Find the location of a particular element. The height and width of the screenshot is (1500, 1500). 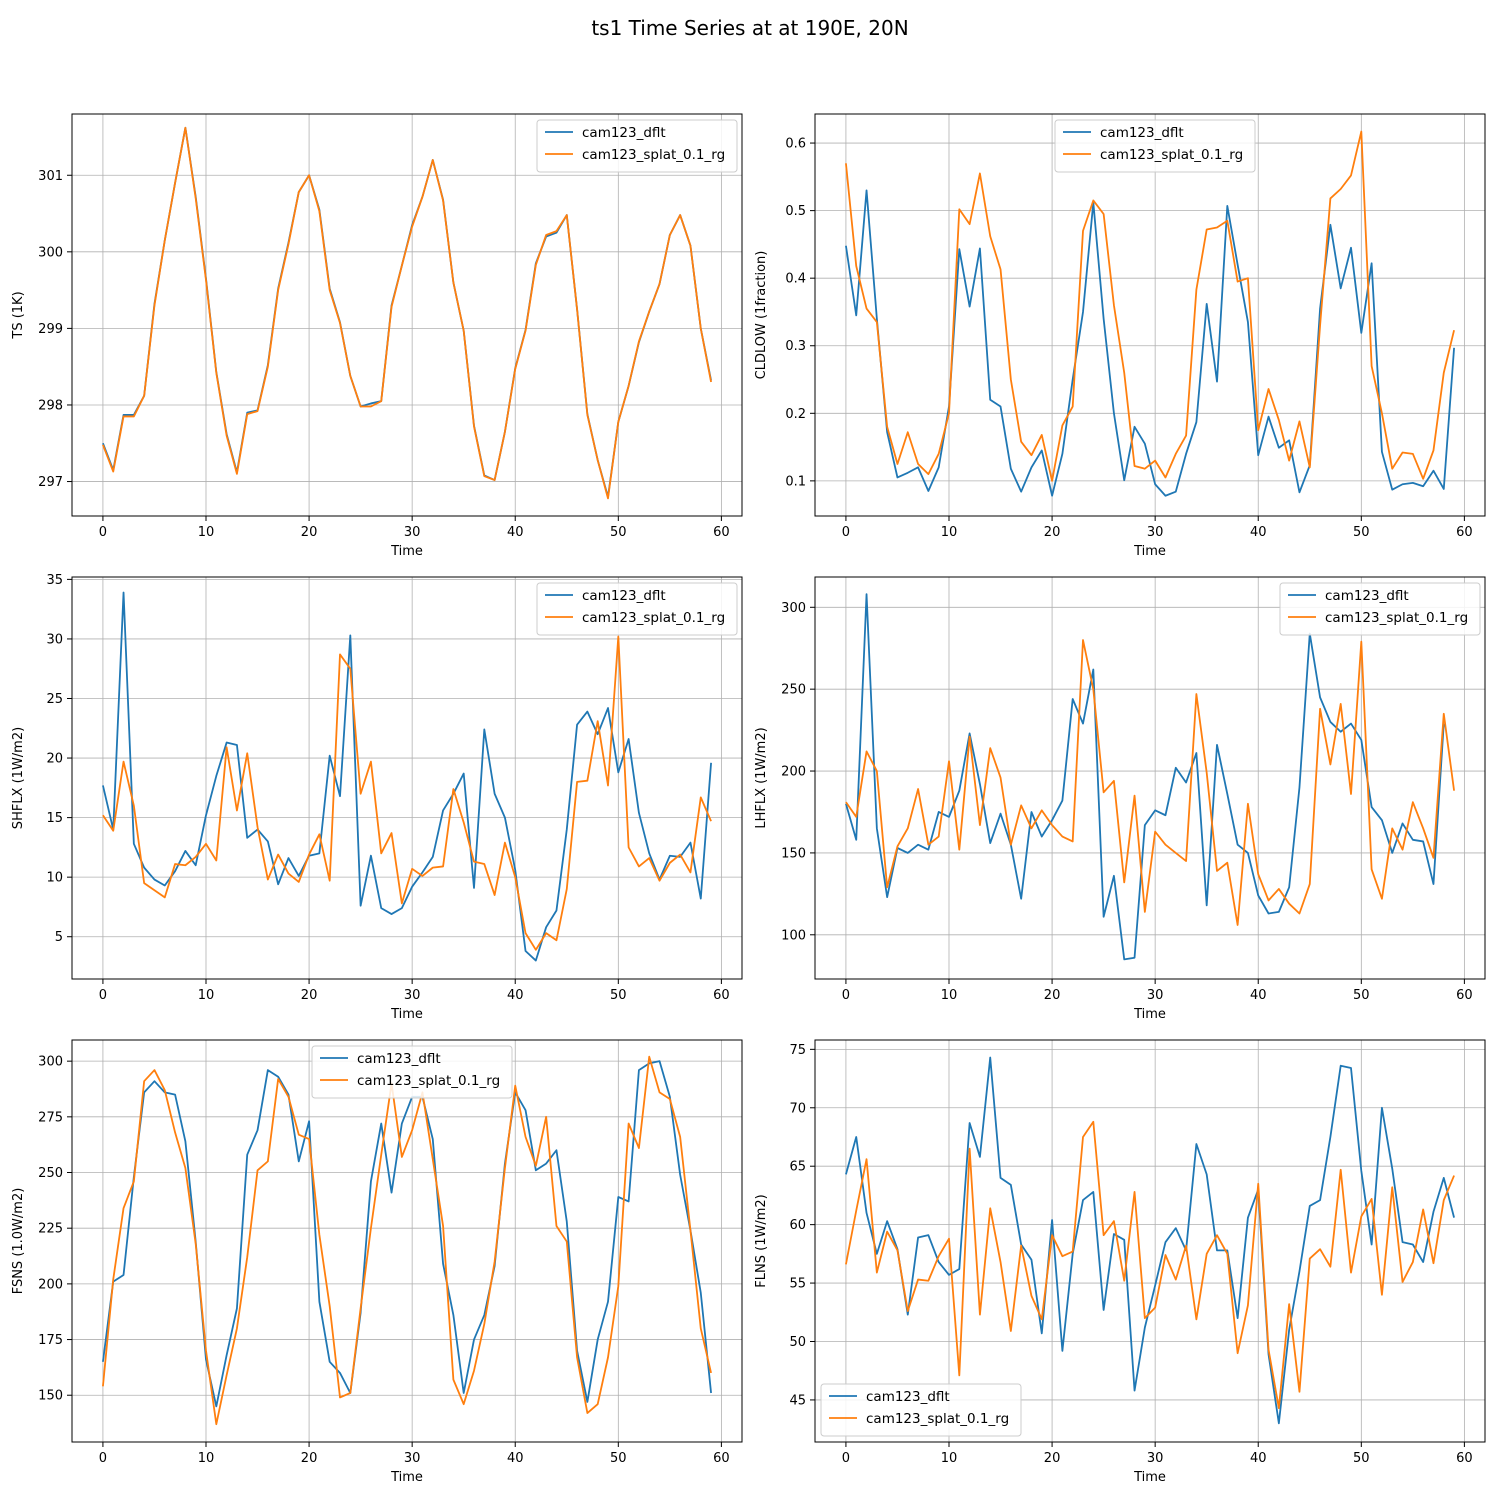

y-tick-label: 200 is located at coordinates (50, 1284).